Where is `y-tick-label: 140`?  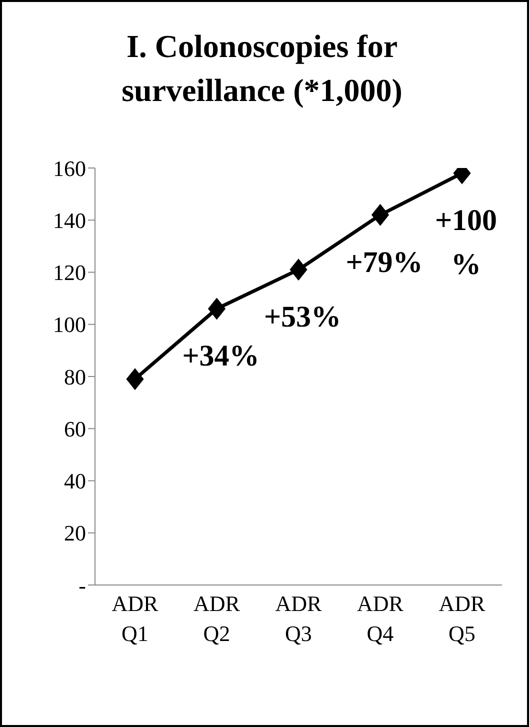
y-tick-label: 140 is located at coordinates (69, 220).